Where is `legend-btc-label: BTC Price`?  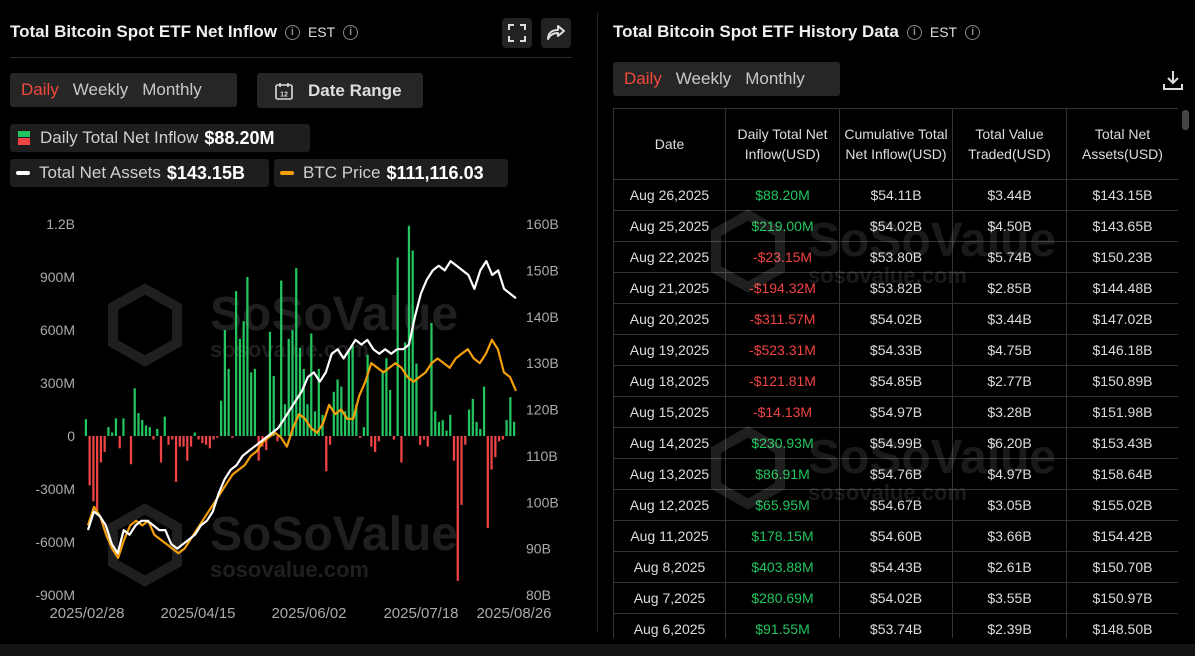
legend-btc-label: BTC Price is located at coordinates (342, 172).